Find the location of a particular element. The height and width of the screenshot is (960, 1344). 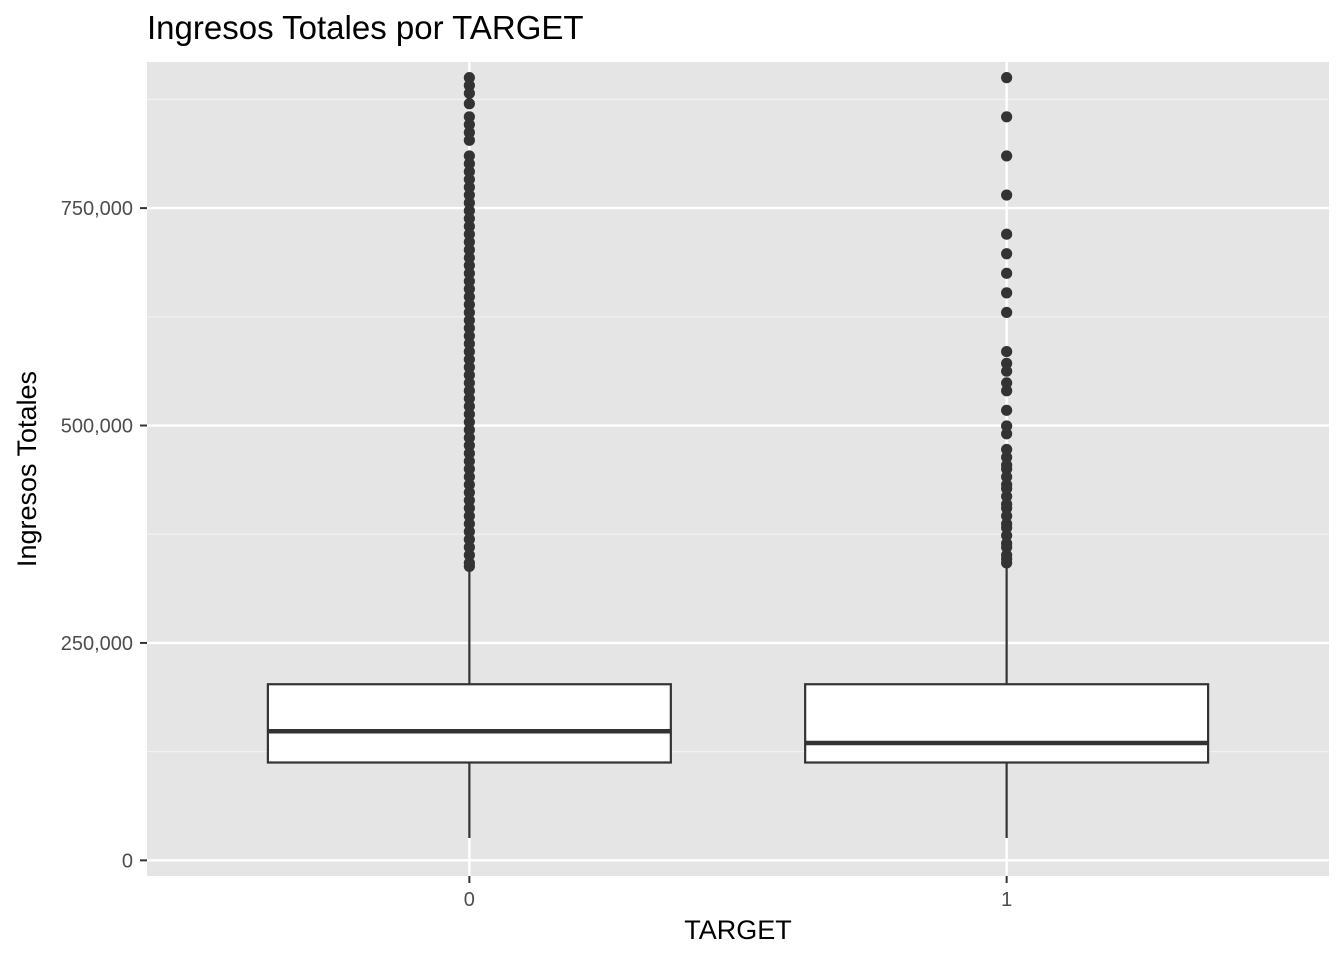

chart-title: Ingresos Totales por TARGET is located at coordinates (365, 27).